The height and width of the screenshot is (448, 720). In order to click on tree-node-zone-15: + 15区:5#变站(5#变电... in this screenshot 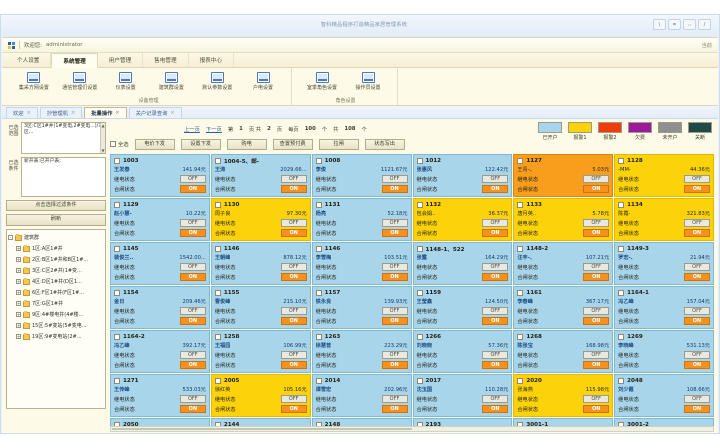, I will do `click(56, 325)`.